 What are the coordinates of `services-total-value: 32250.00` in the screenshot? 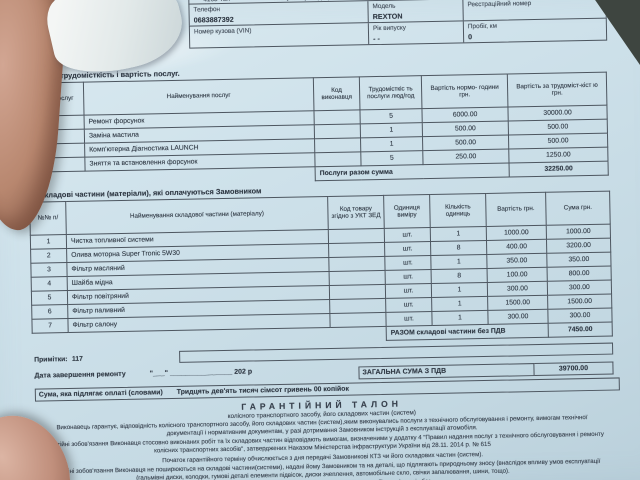 It's located at (558, 169).